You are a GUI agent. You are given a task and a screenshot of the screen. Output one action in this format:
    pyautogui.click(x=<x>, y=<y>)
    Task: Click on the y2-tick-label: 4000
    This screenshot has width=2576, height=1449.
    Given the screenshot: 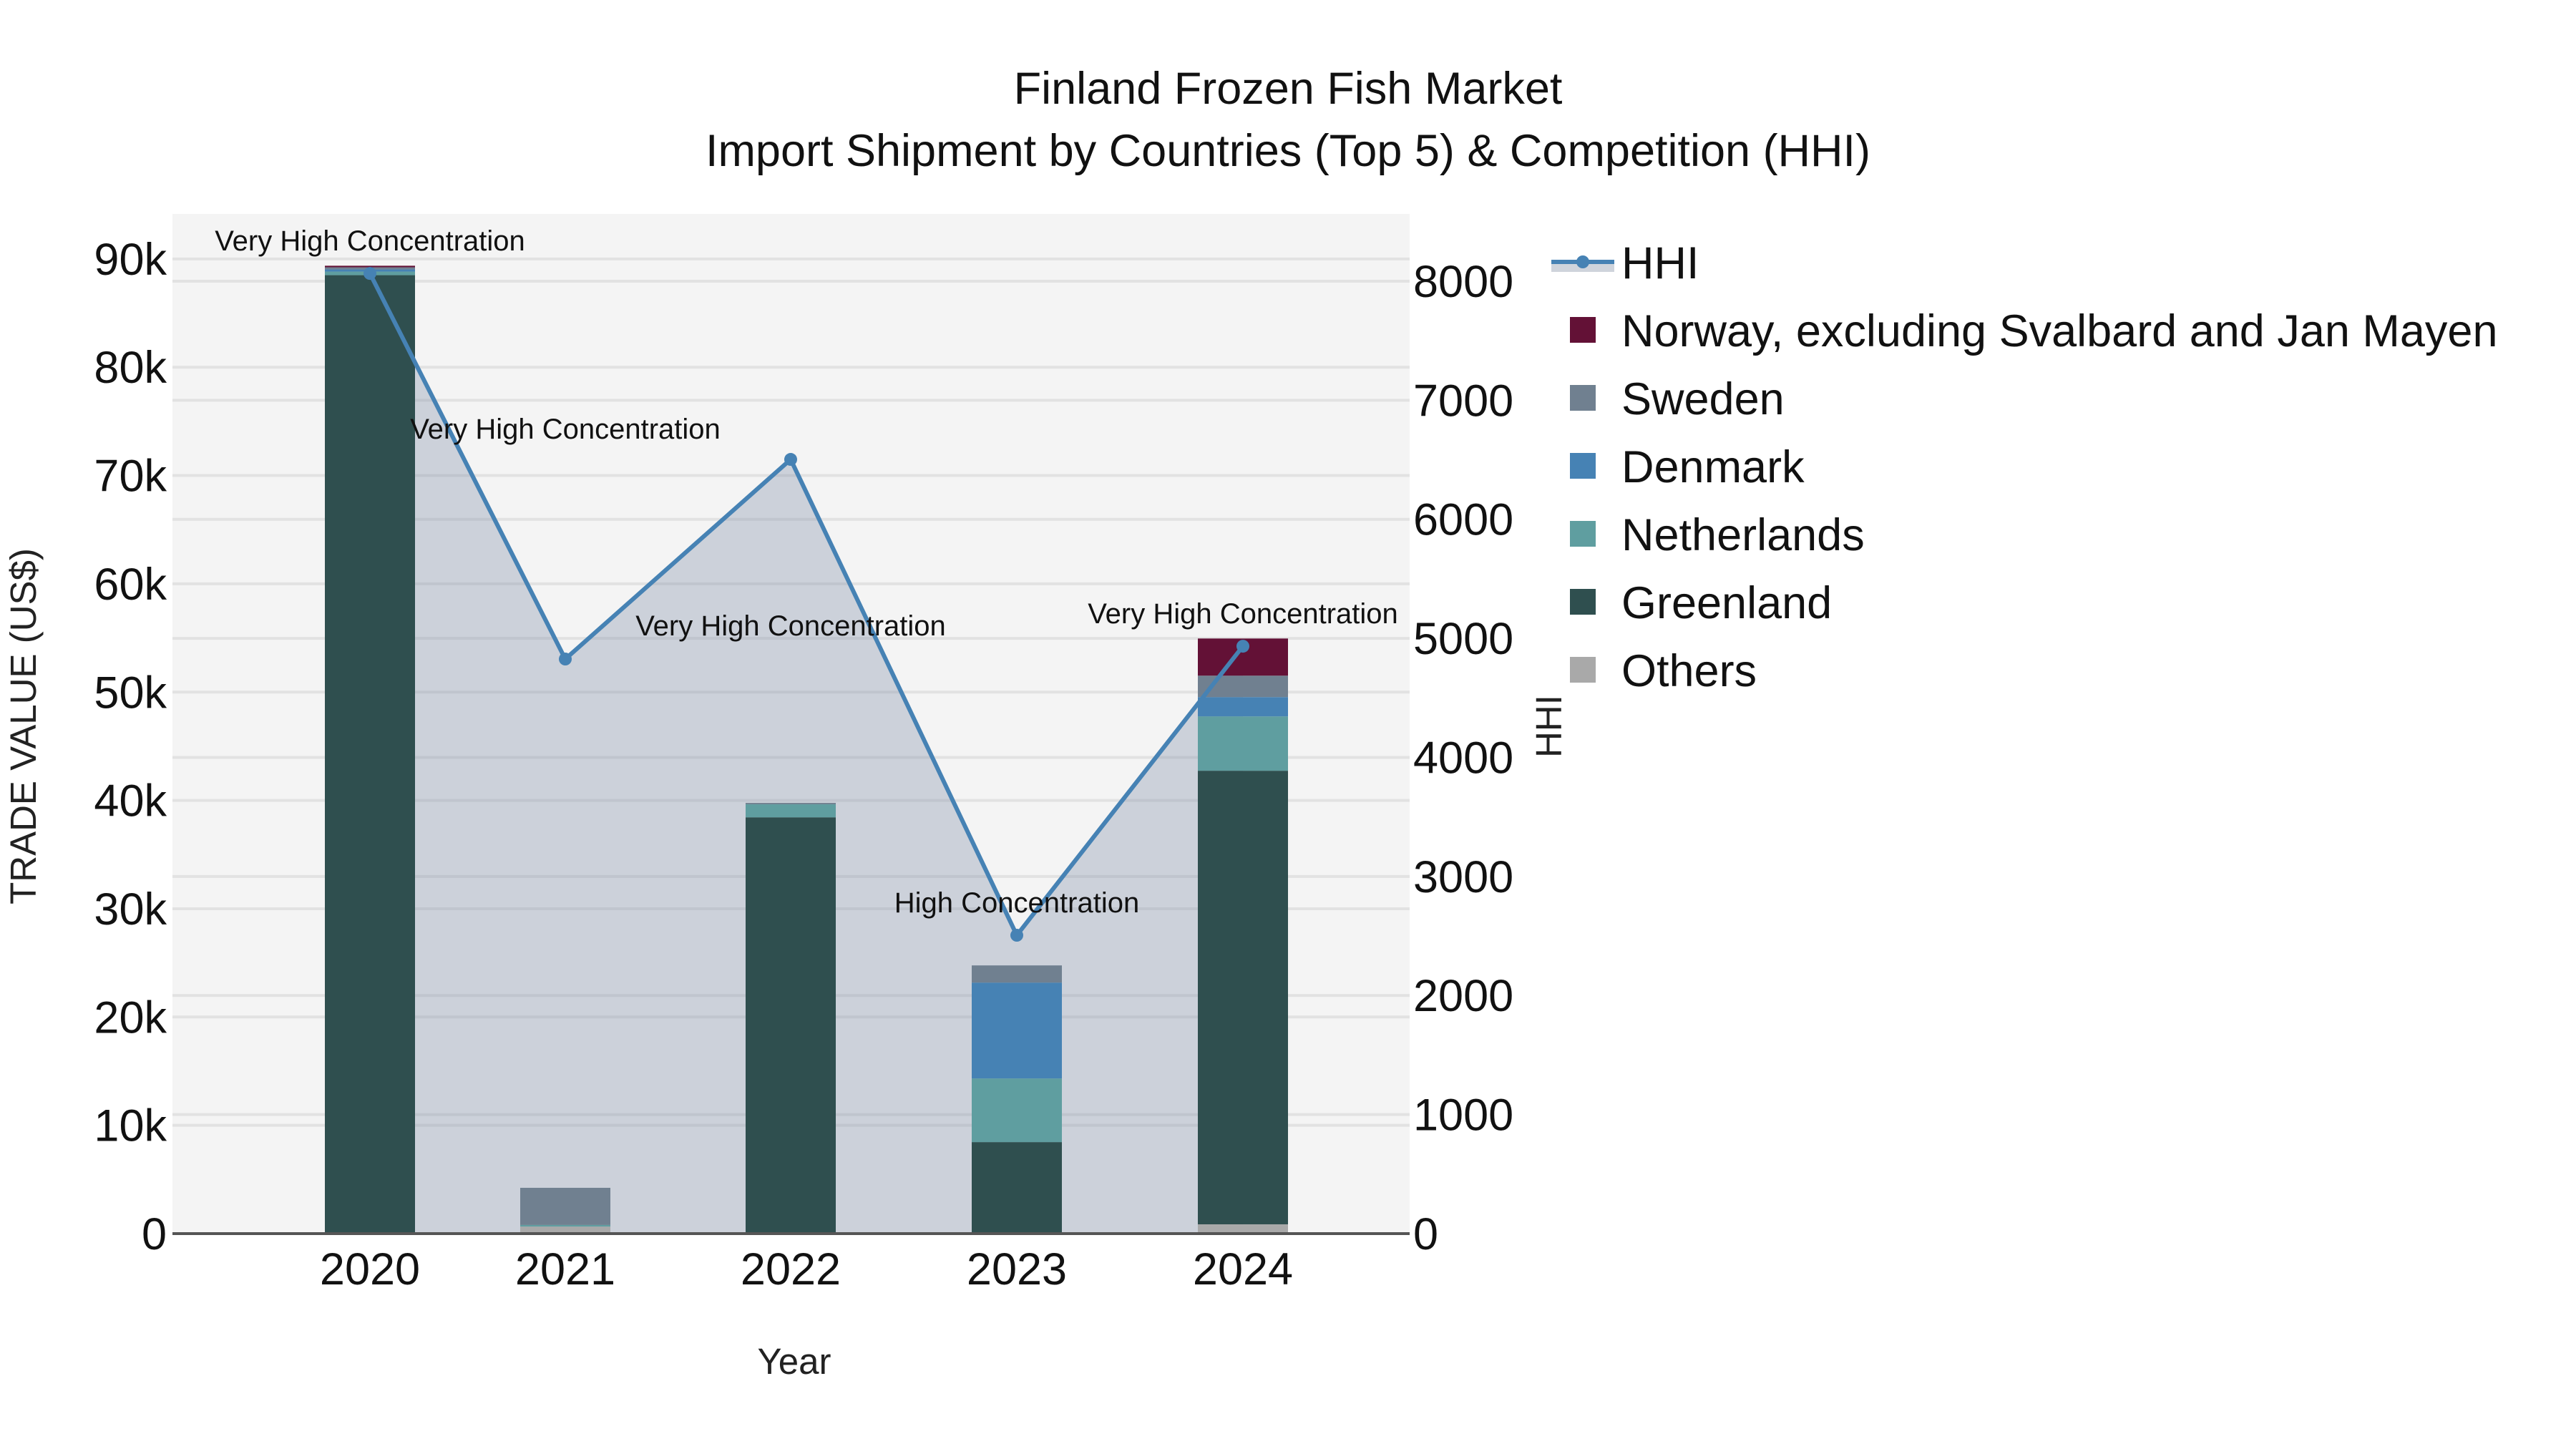 What is the action you would take?
    pyautogui.click(x=1463, y=758)
    